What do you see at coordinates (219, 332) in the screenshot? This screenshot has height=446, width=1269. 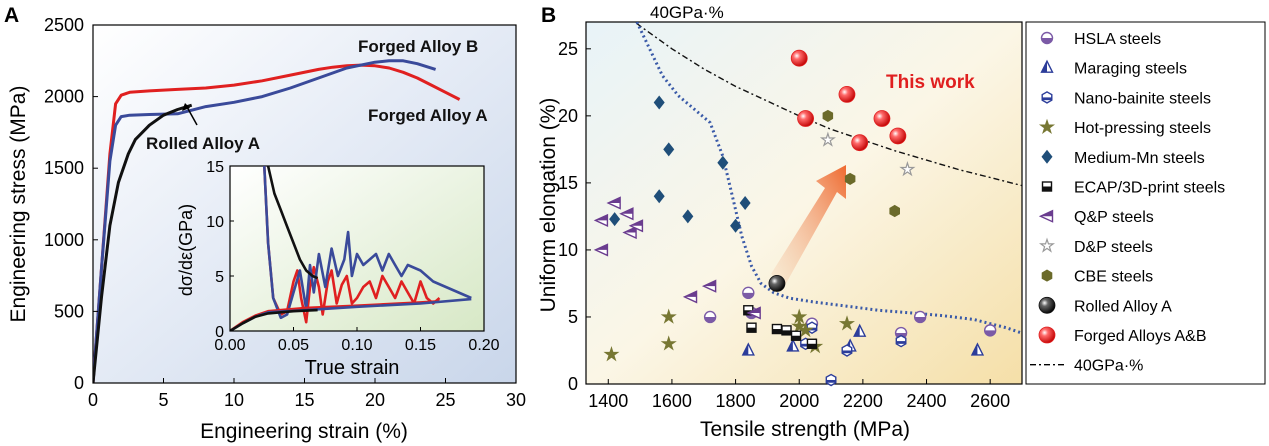 I see `inset-y-tick-label: 0` at bounding box center [219, 332].